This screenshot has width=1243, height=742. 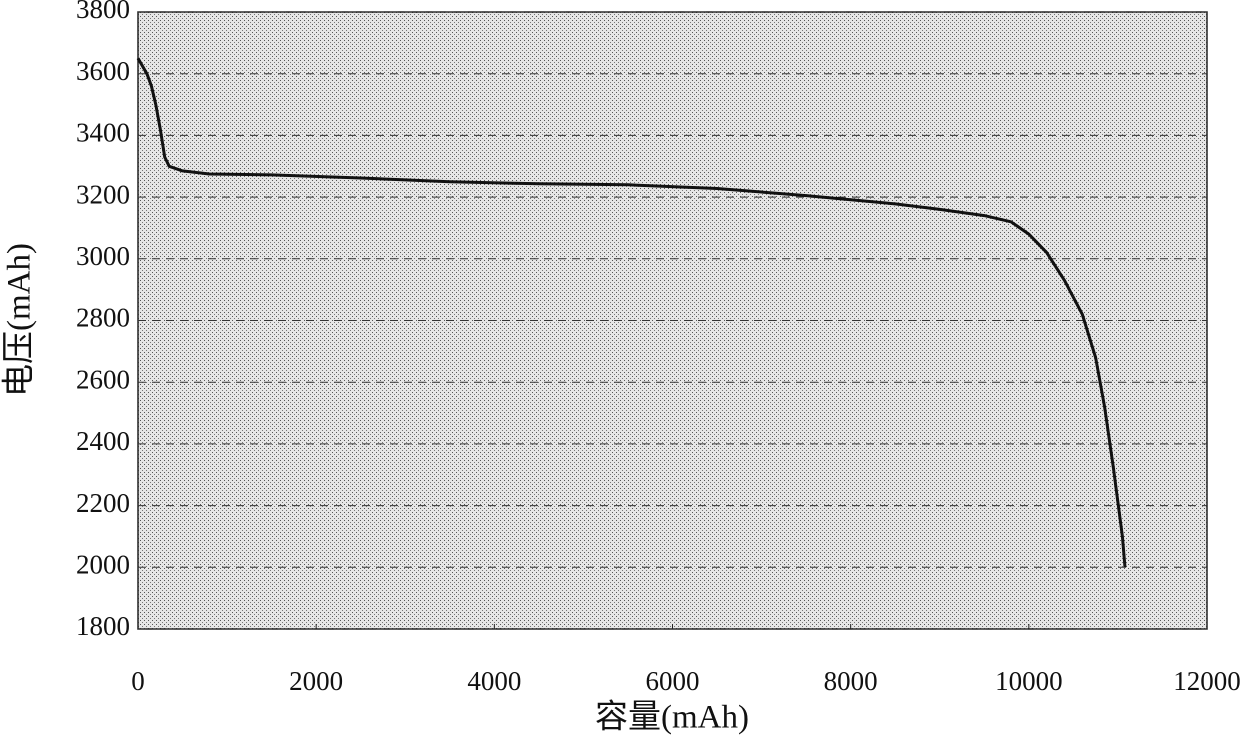 I want to click on y-tick-label: 2200, so click(x=103, y=503).